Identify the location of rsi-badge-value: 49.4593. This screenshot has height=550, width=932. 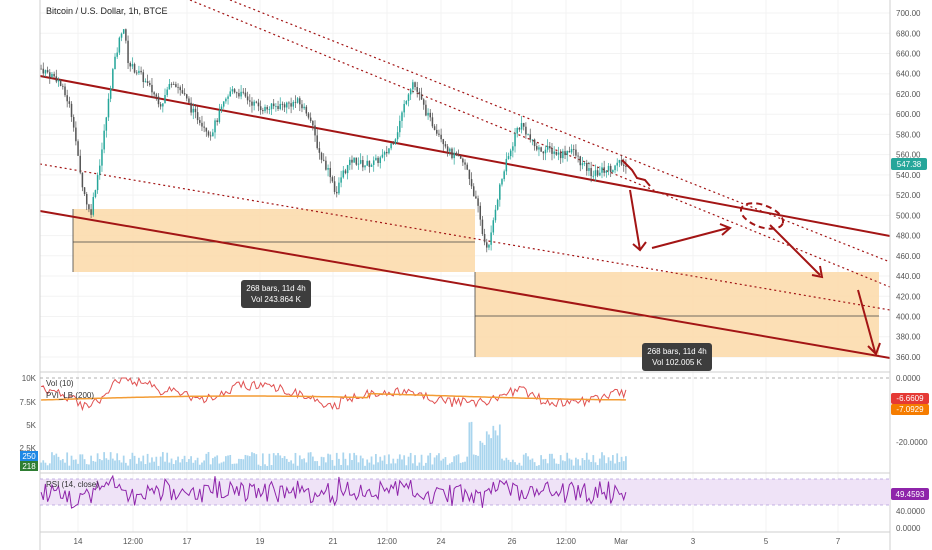
(910, 494).